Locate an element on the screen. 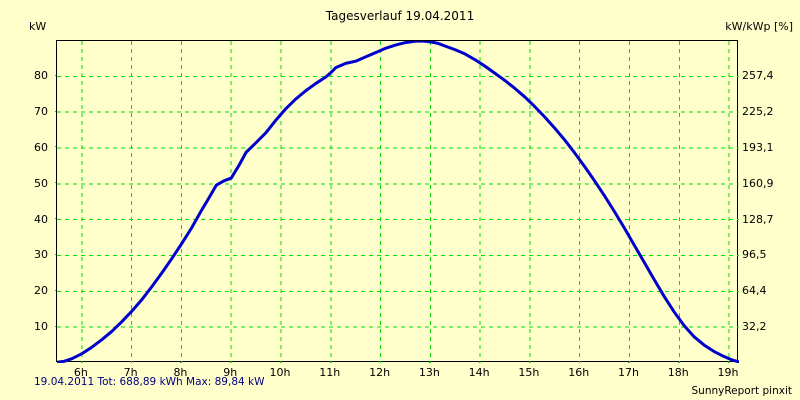 The width and height of the screenshot is (800, 400). x-tick-label: 15h is located at coordinates (529, 372).